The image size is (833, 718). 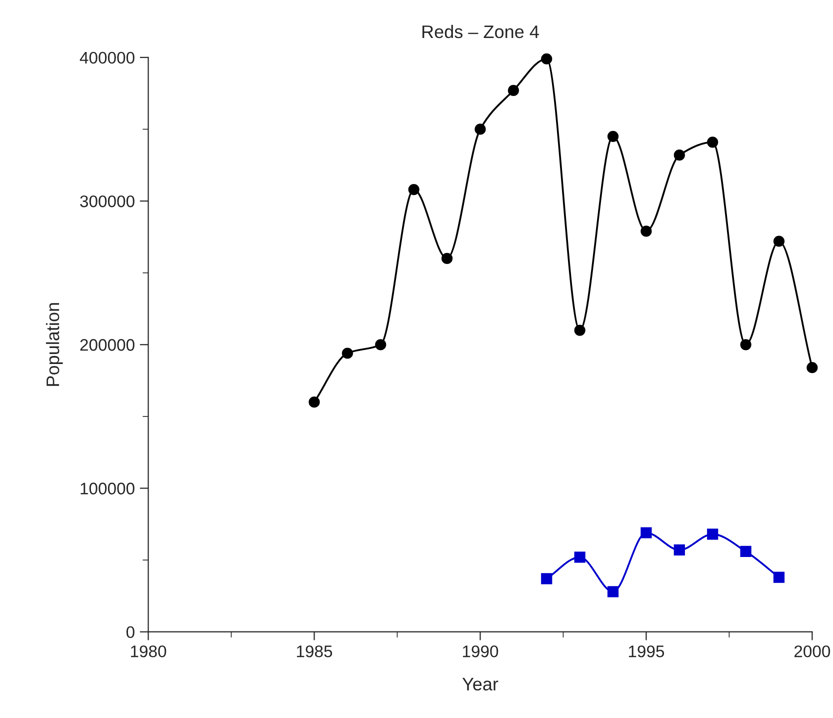 What do you see at coordinates (148, 651) in the screenshot?
I see `x-tick-label: 1980` at bounding box center [148, 651].